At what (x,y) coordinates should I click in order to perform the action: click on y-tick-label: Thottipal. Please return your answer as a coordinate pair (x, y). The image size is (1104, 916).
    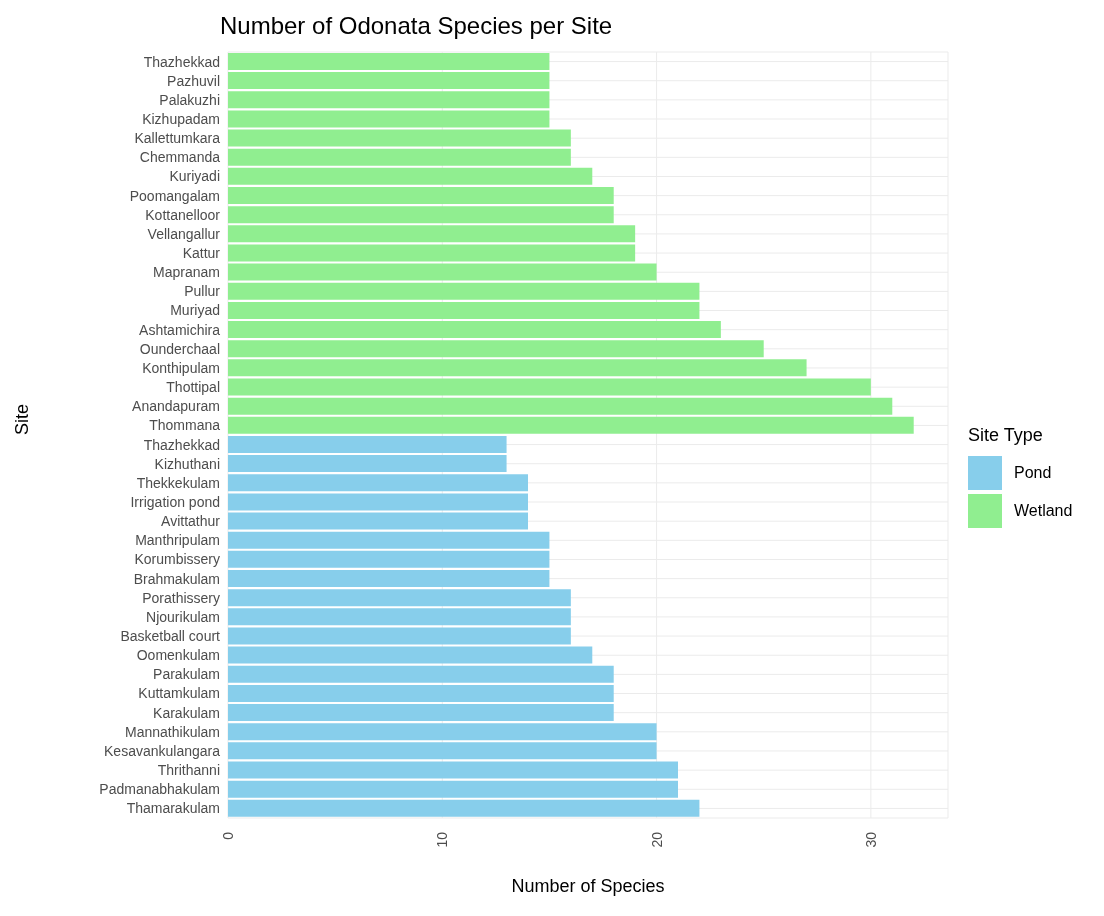
    Looking at the image, I should click on (193, 387).